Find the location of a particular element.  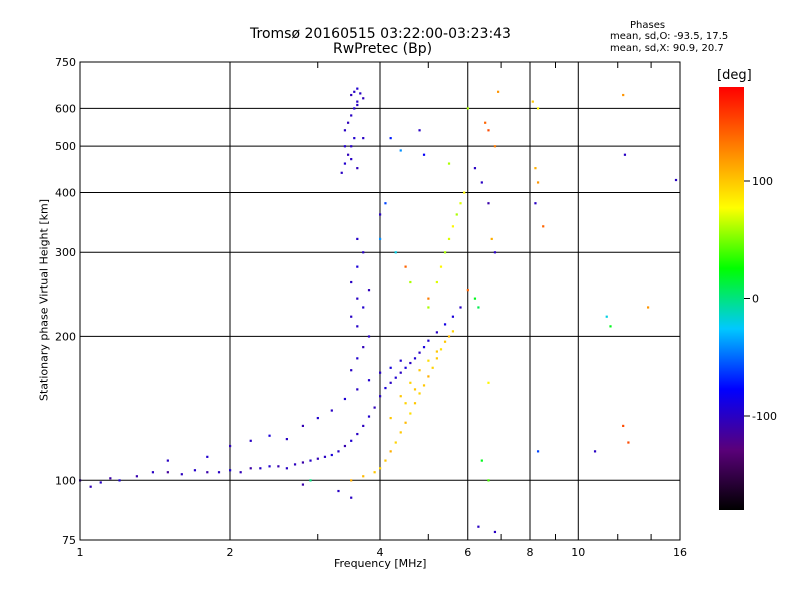

chart-title: Tromsø 20160515 03:22:00-03:23:43 is located at coordinates (380, 34).